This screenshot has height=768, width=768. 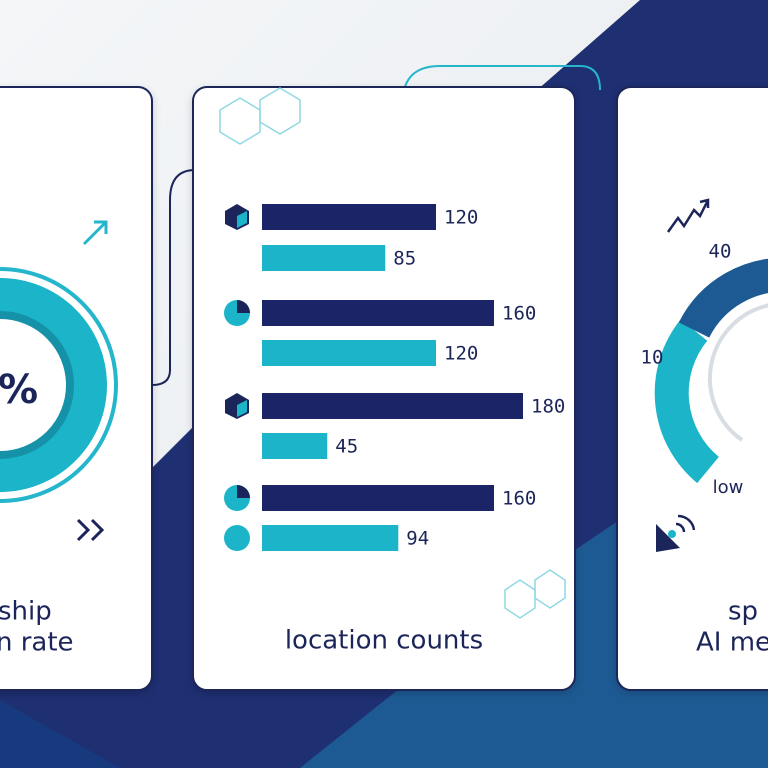 What do you see at coordinates (90, 530) in the screenshot?
I see `chevron-icon` at bounding box center [90, 530].